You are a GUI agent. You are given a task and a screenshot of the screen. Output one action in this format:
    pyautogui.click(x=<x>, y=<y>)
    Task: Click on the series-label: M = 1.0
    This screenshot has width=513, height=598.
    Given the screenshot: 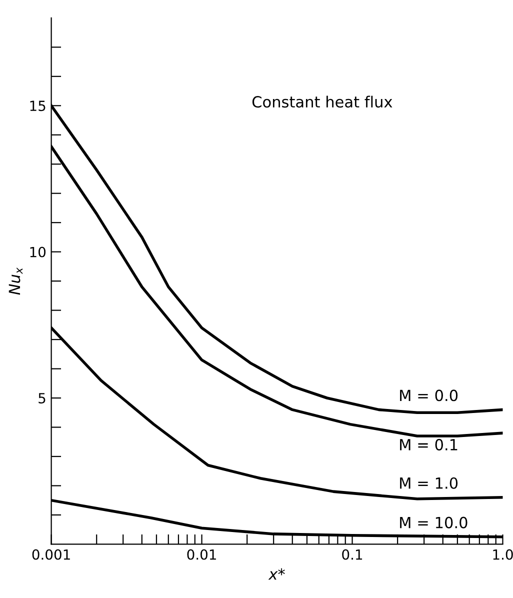 What is the action you would take?
    pyautogui.click(x=429, y=483)
    